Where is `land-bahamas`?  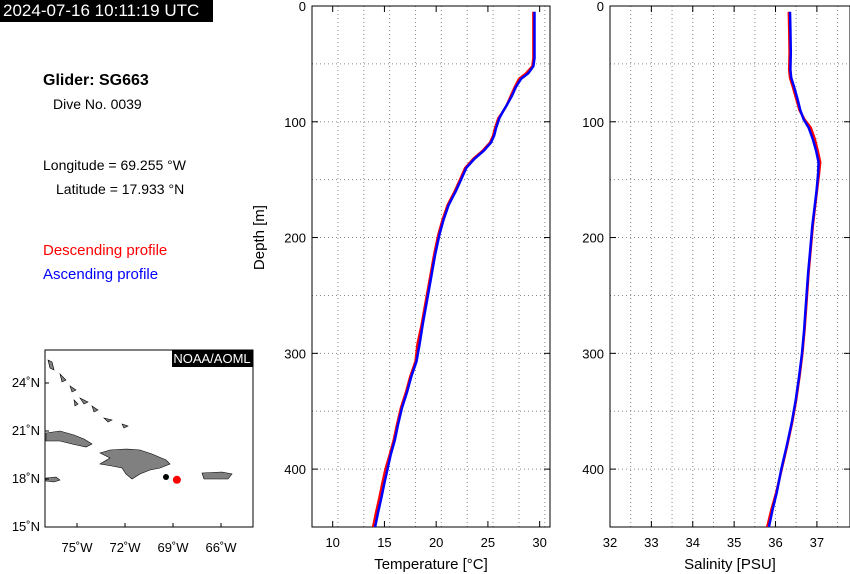
land-bahamas is located at coordinates (88, 394).